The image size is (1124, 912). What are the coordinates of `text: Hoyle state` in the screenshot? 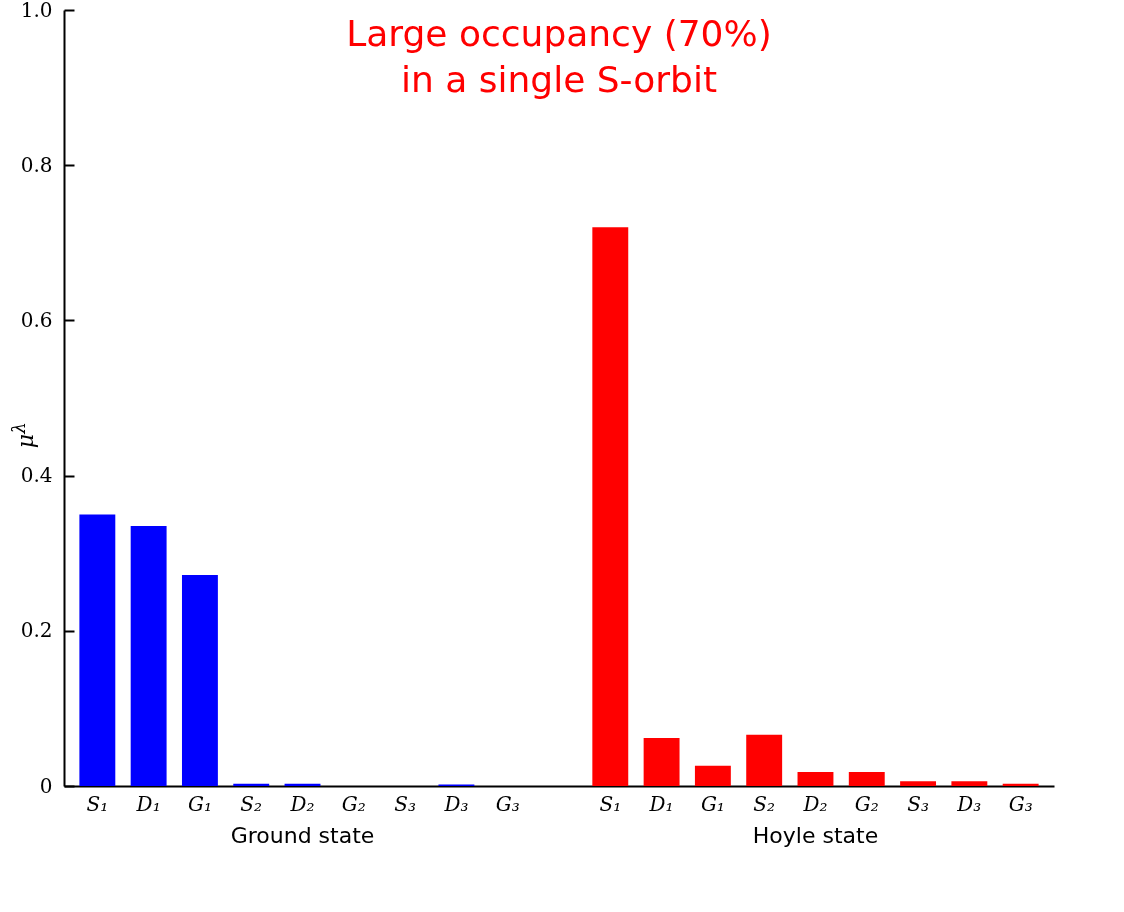 It's located at (815, 835).